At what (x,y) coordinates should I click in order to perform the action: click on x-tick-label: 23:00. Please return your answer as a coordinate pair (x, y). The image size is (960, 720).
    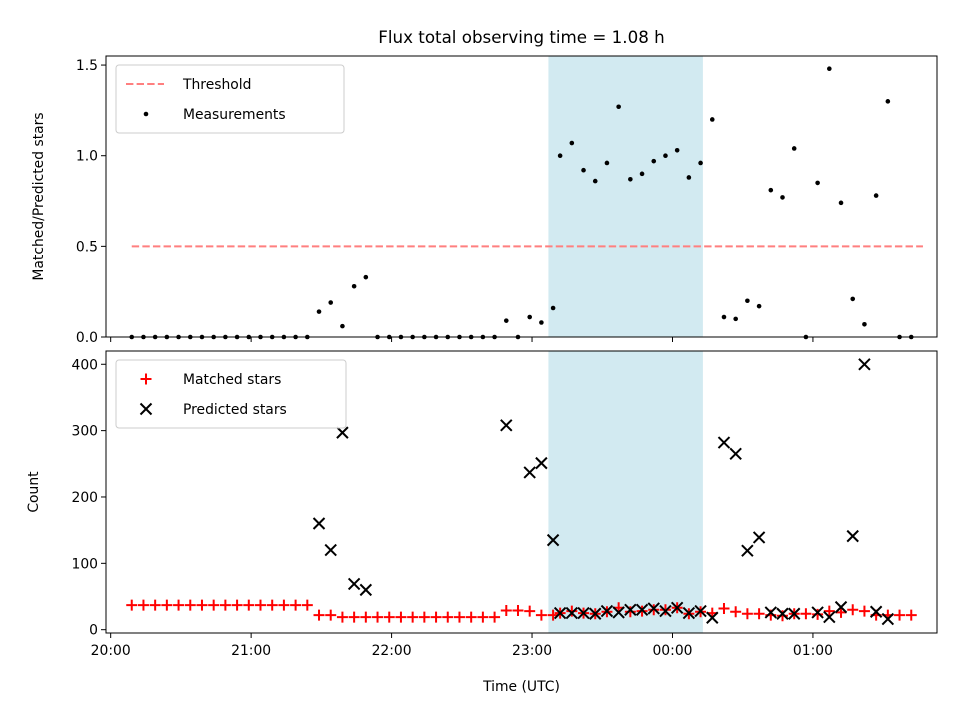
    Looking at the image, I should click on (532, 651).